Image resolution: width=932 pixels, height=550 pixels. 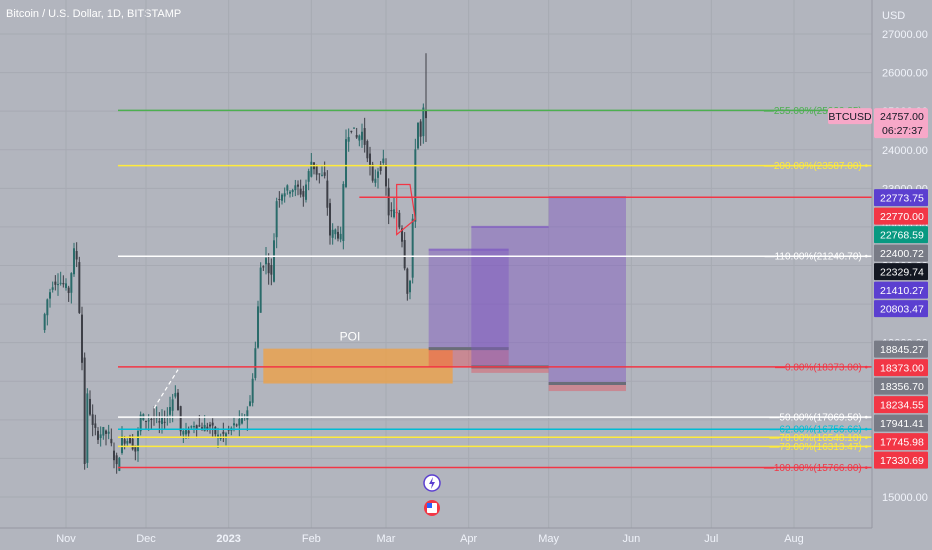 I want to click on fib-label: —50.00%(17069.50) •, so click(x=818, y=418).